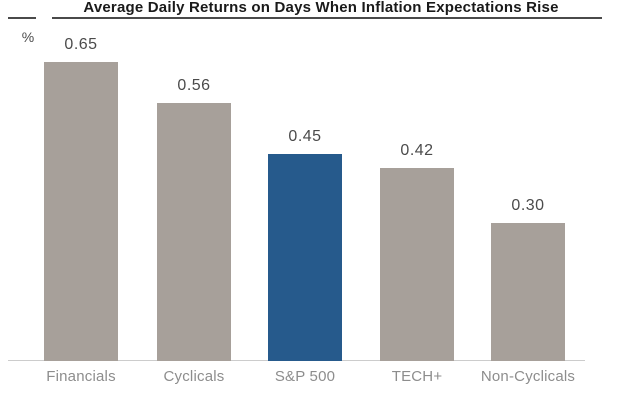 Image resolution: width=640 pixels, height=400 pixels. Describe the element at coordinates (417, 150) in the screenshot. I see `value-label: 0.42` at that location.